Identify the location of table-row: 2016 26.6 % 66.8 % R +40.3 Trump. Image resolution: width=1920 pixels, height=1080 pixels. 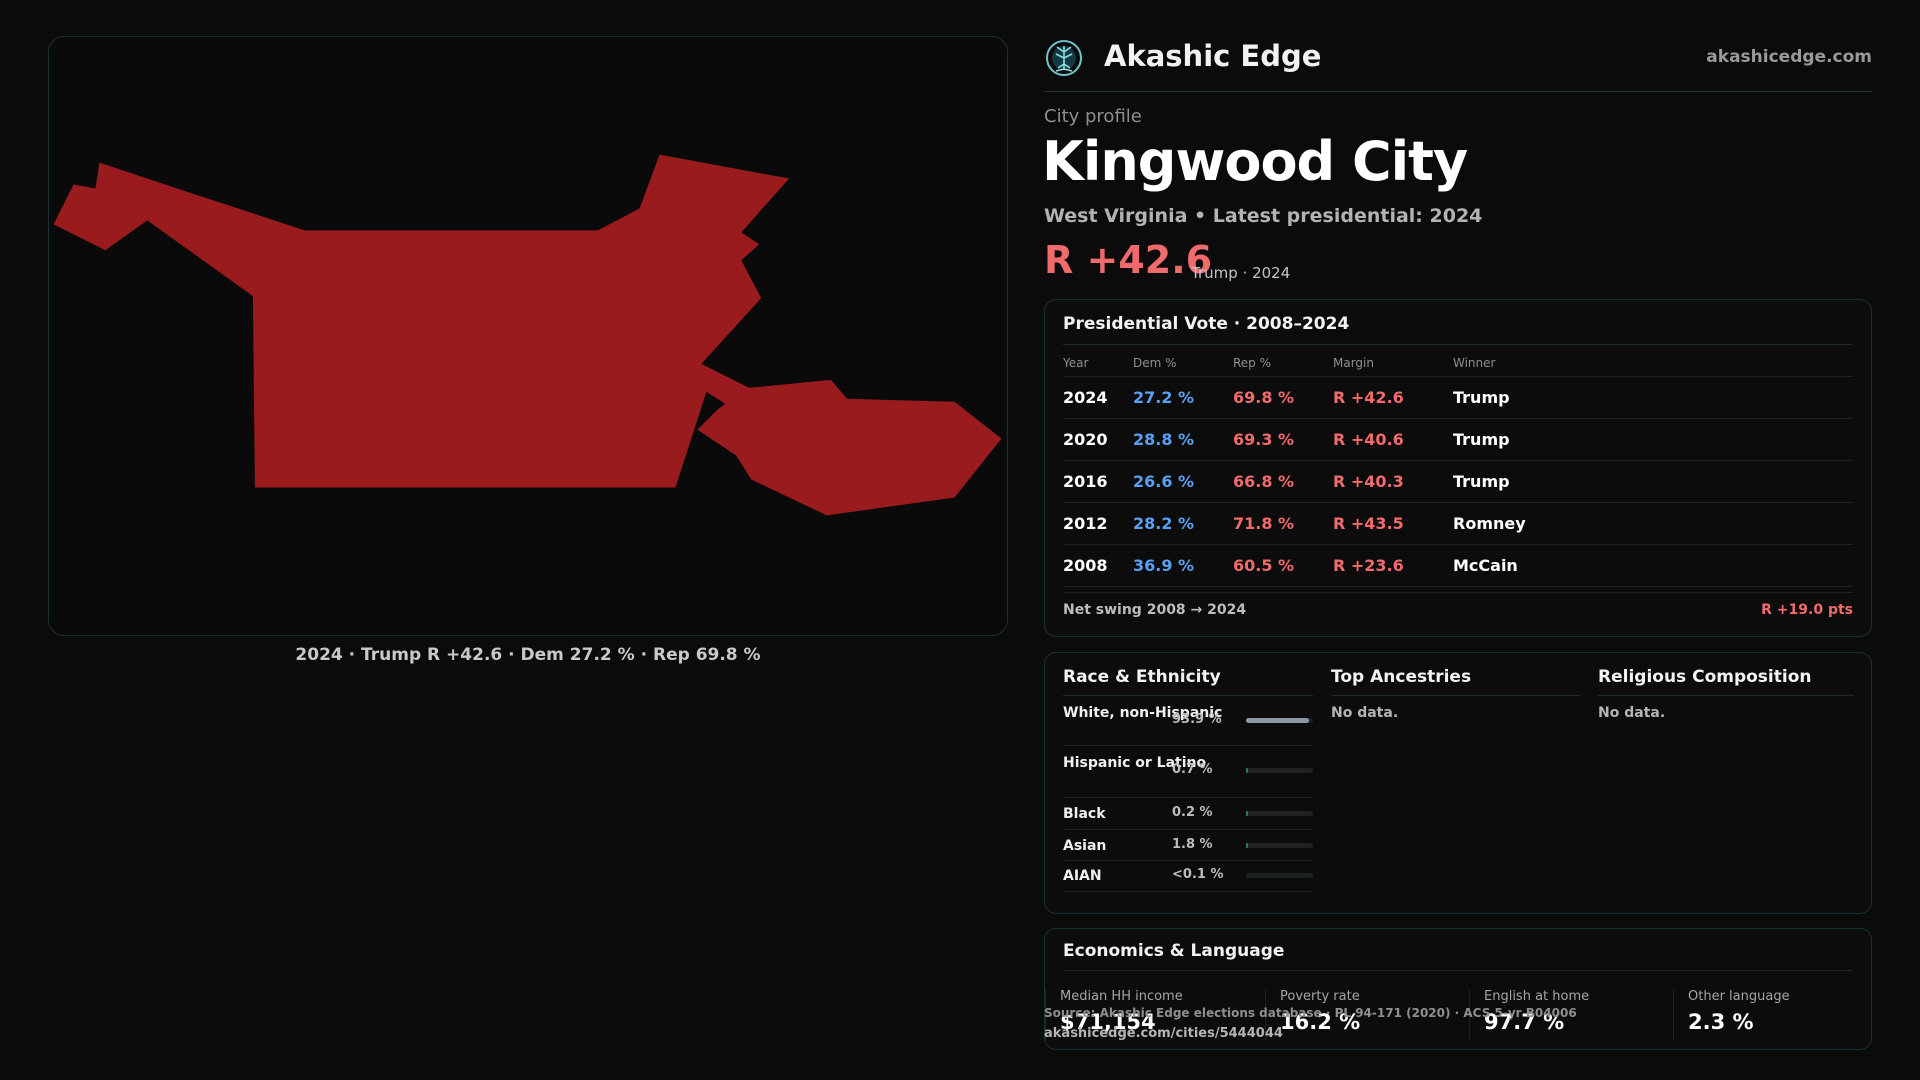
(1458, 481).